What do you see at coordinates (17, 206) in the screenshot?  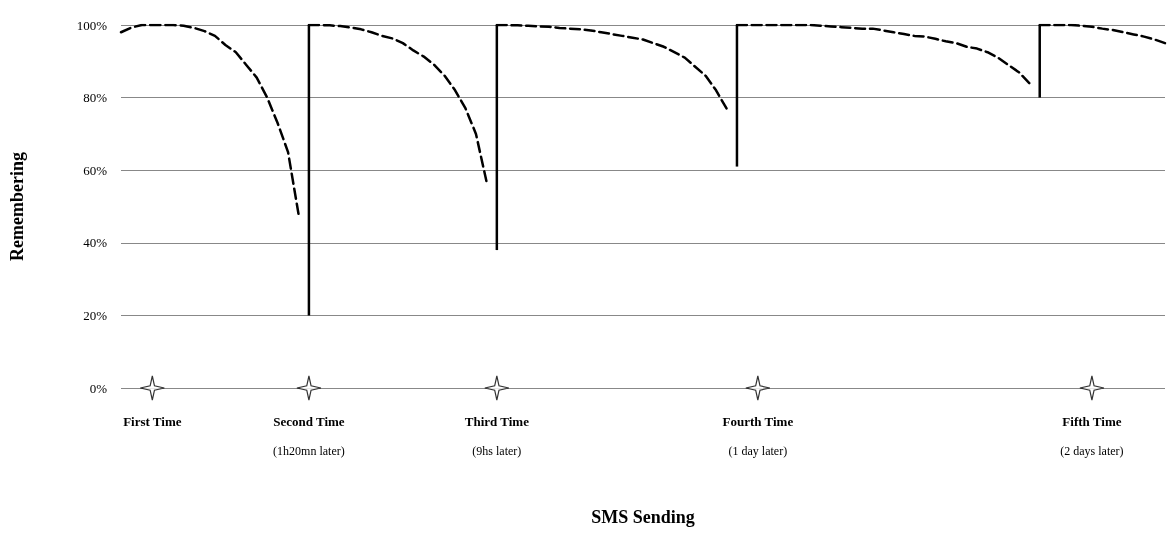 I see `y-axis-title: Remembering` at bounding box center [17, 206].